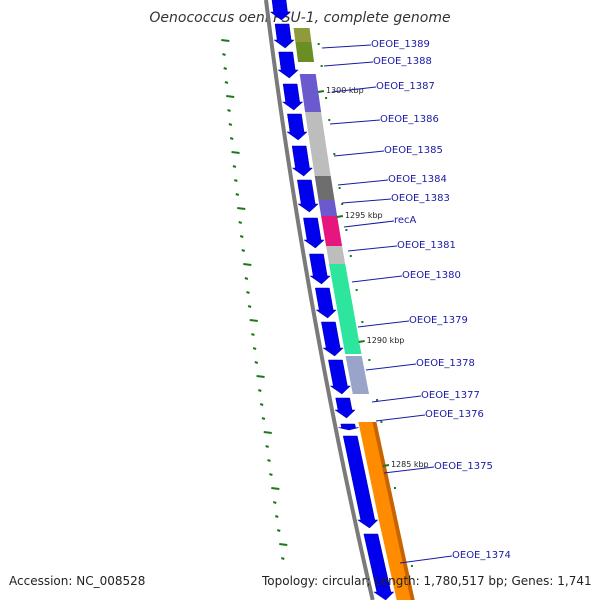 Image resolution: width=600 pixels, height=600 pixels. I want to click on gene-label: OEOE_1375, so click(463, 466).